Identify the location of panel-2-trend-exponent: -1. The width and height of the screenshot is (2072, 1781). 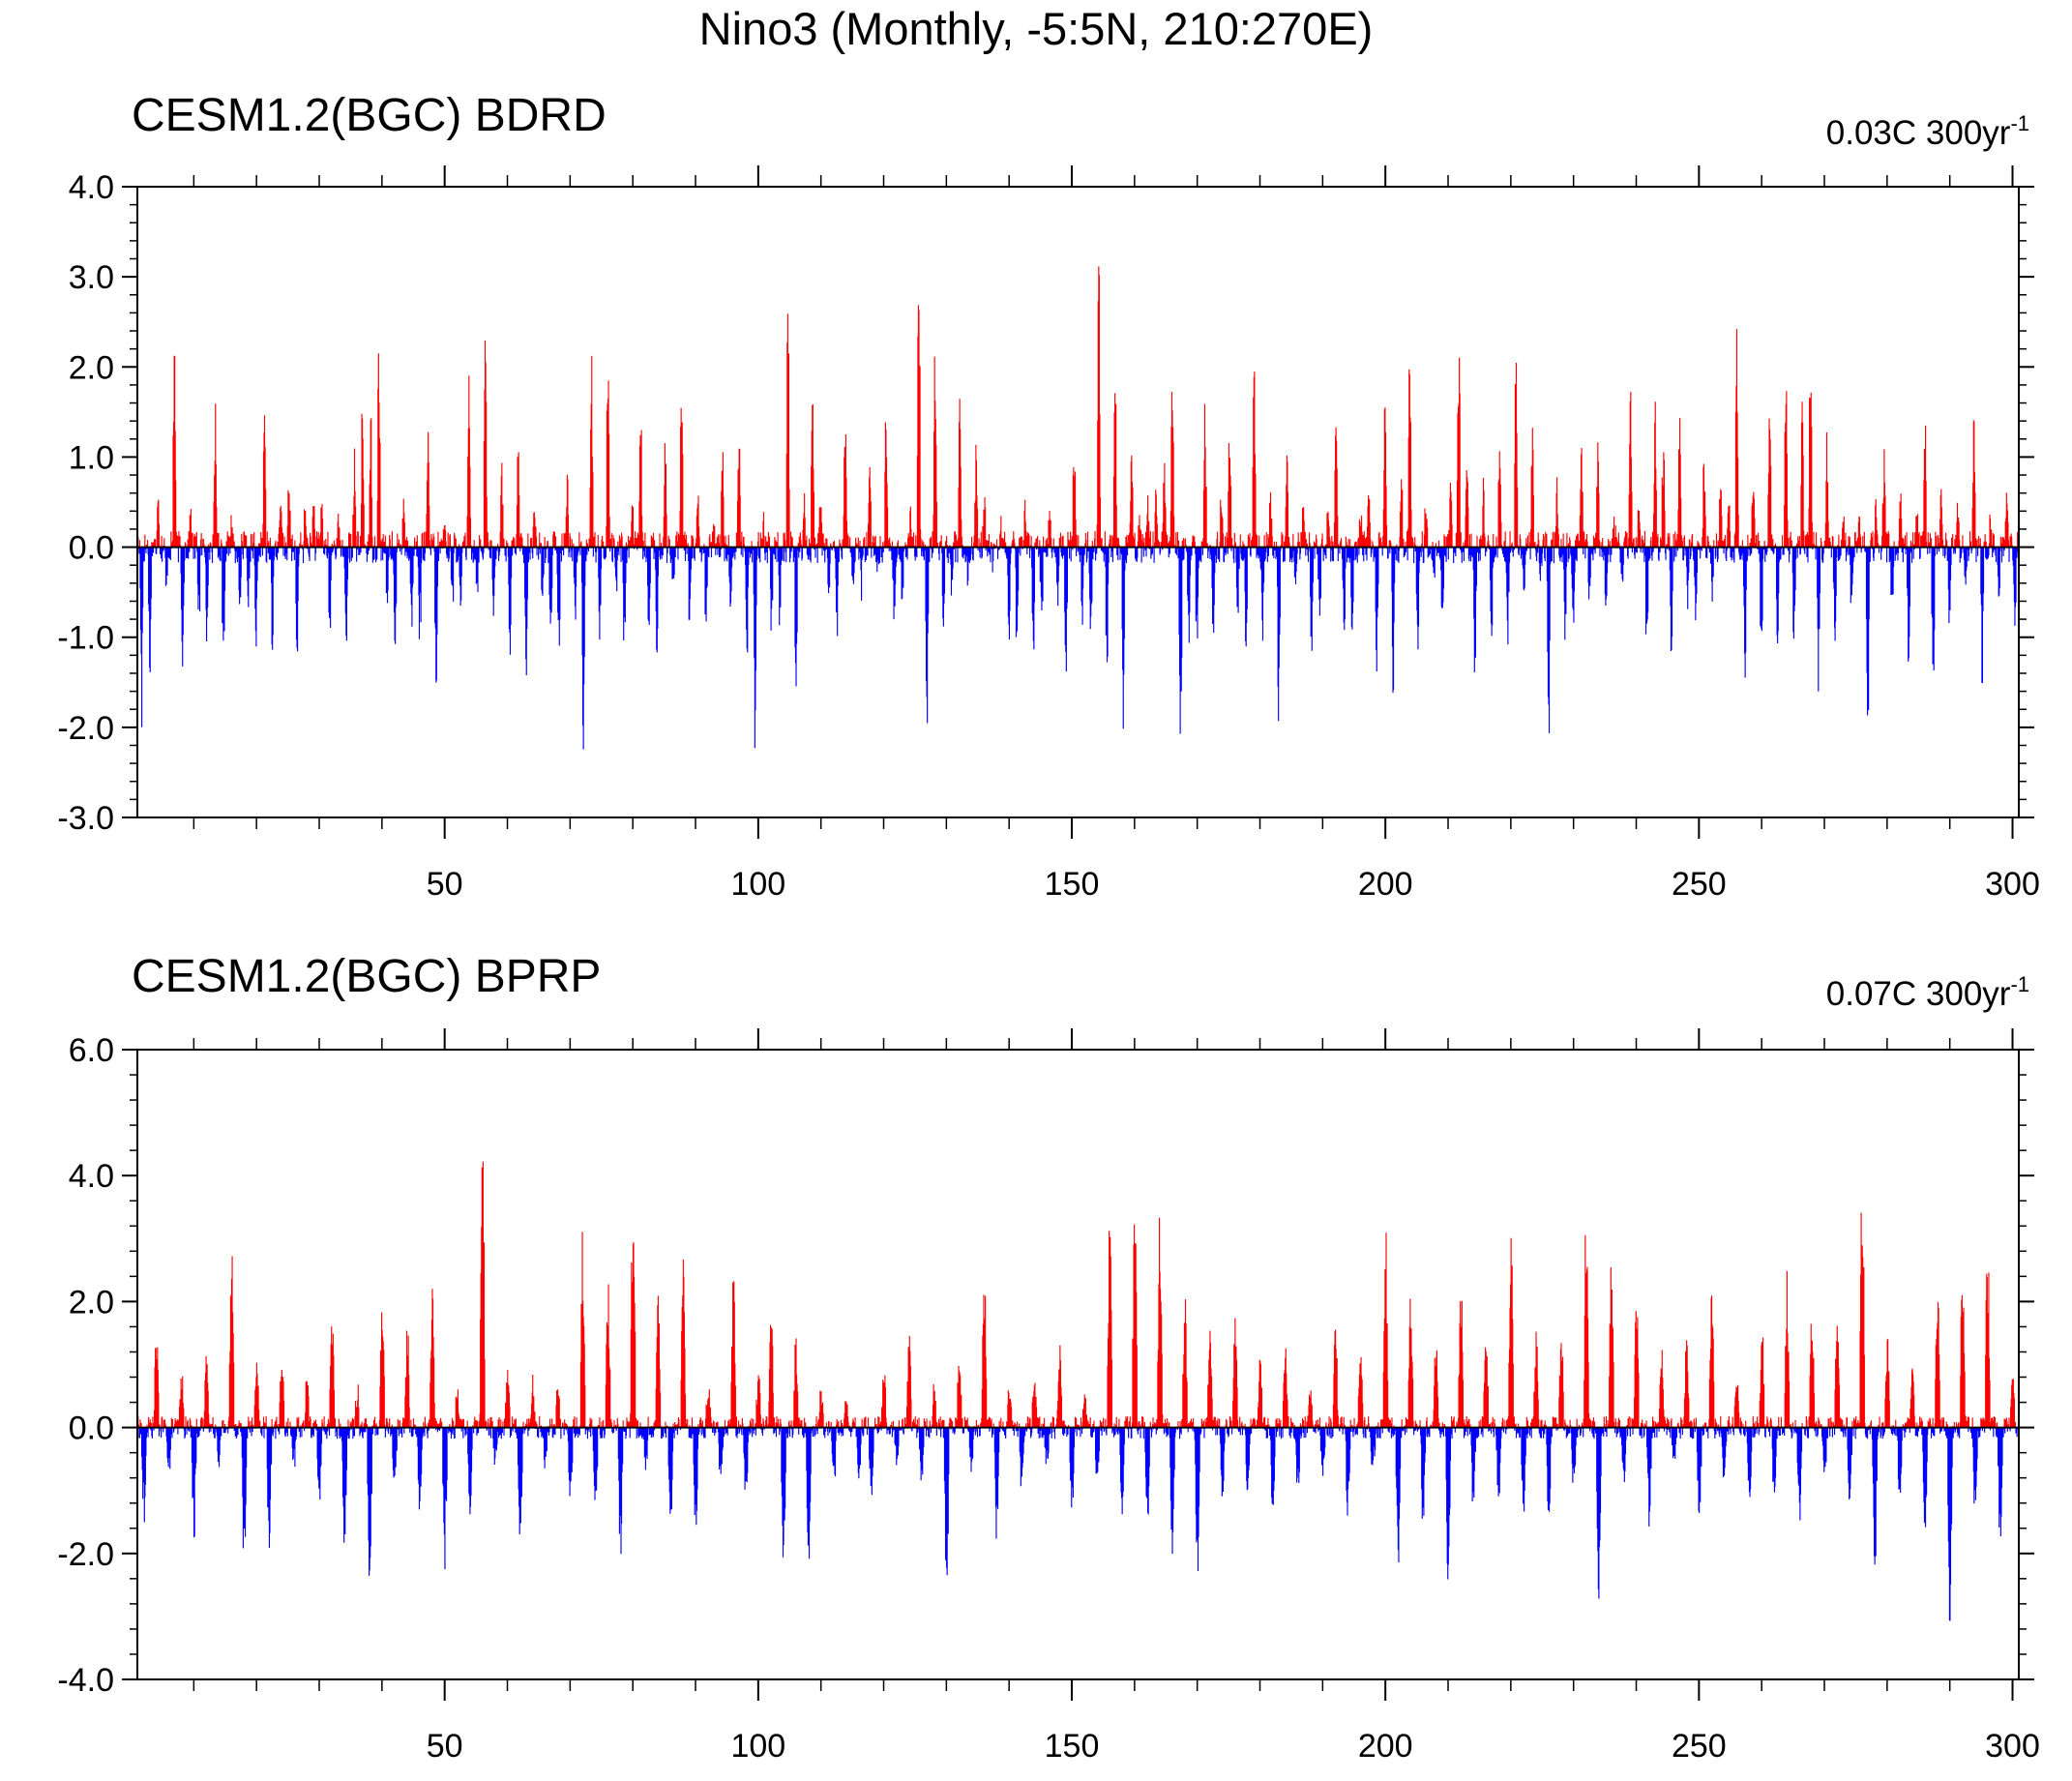
(2019, 984).